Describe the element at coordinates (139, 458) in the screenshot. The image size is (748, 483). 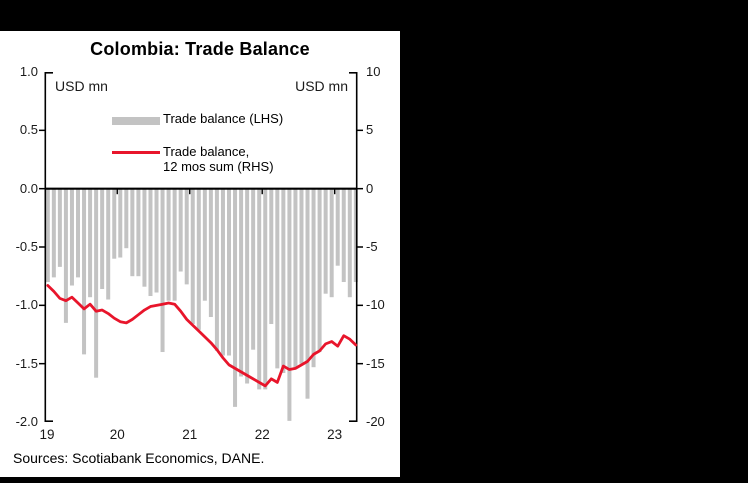
I see `source-note: Sources: Scotiabank Economics, DANE.` at that location.